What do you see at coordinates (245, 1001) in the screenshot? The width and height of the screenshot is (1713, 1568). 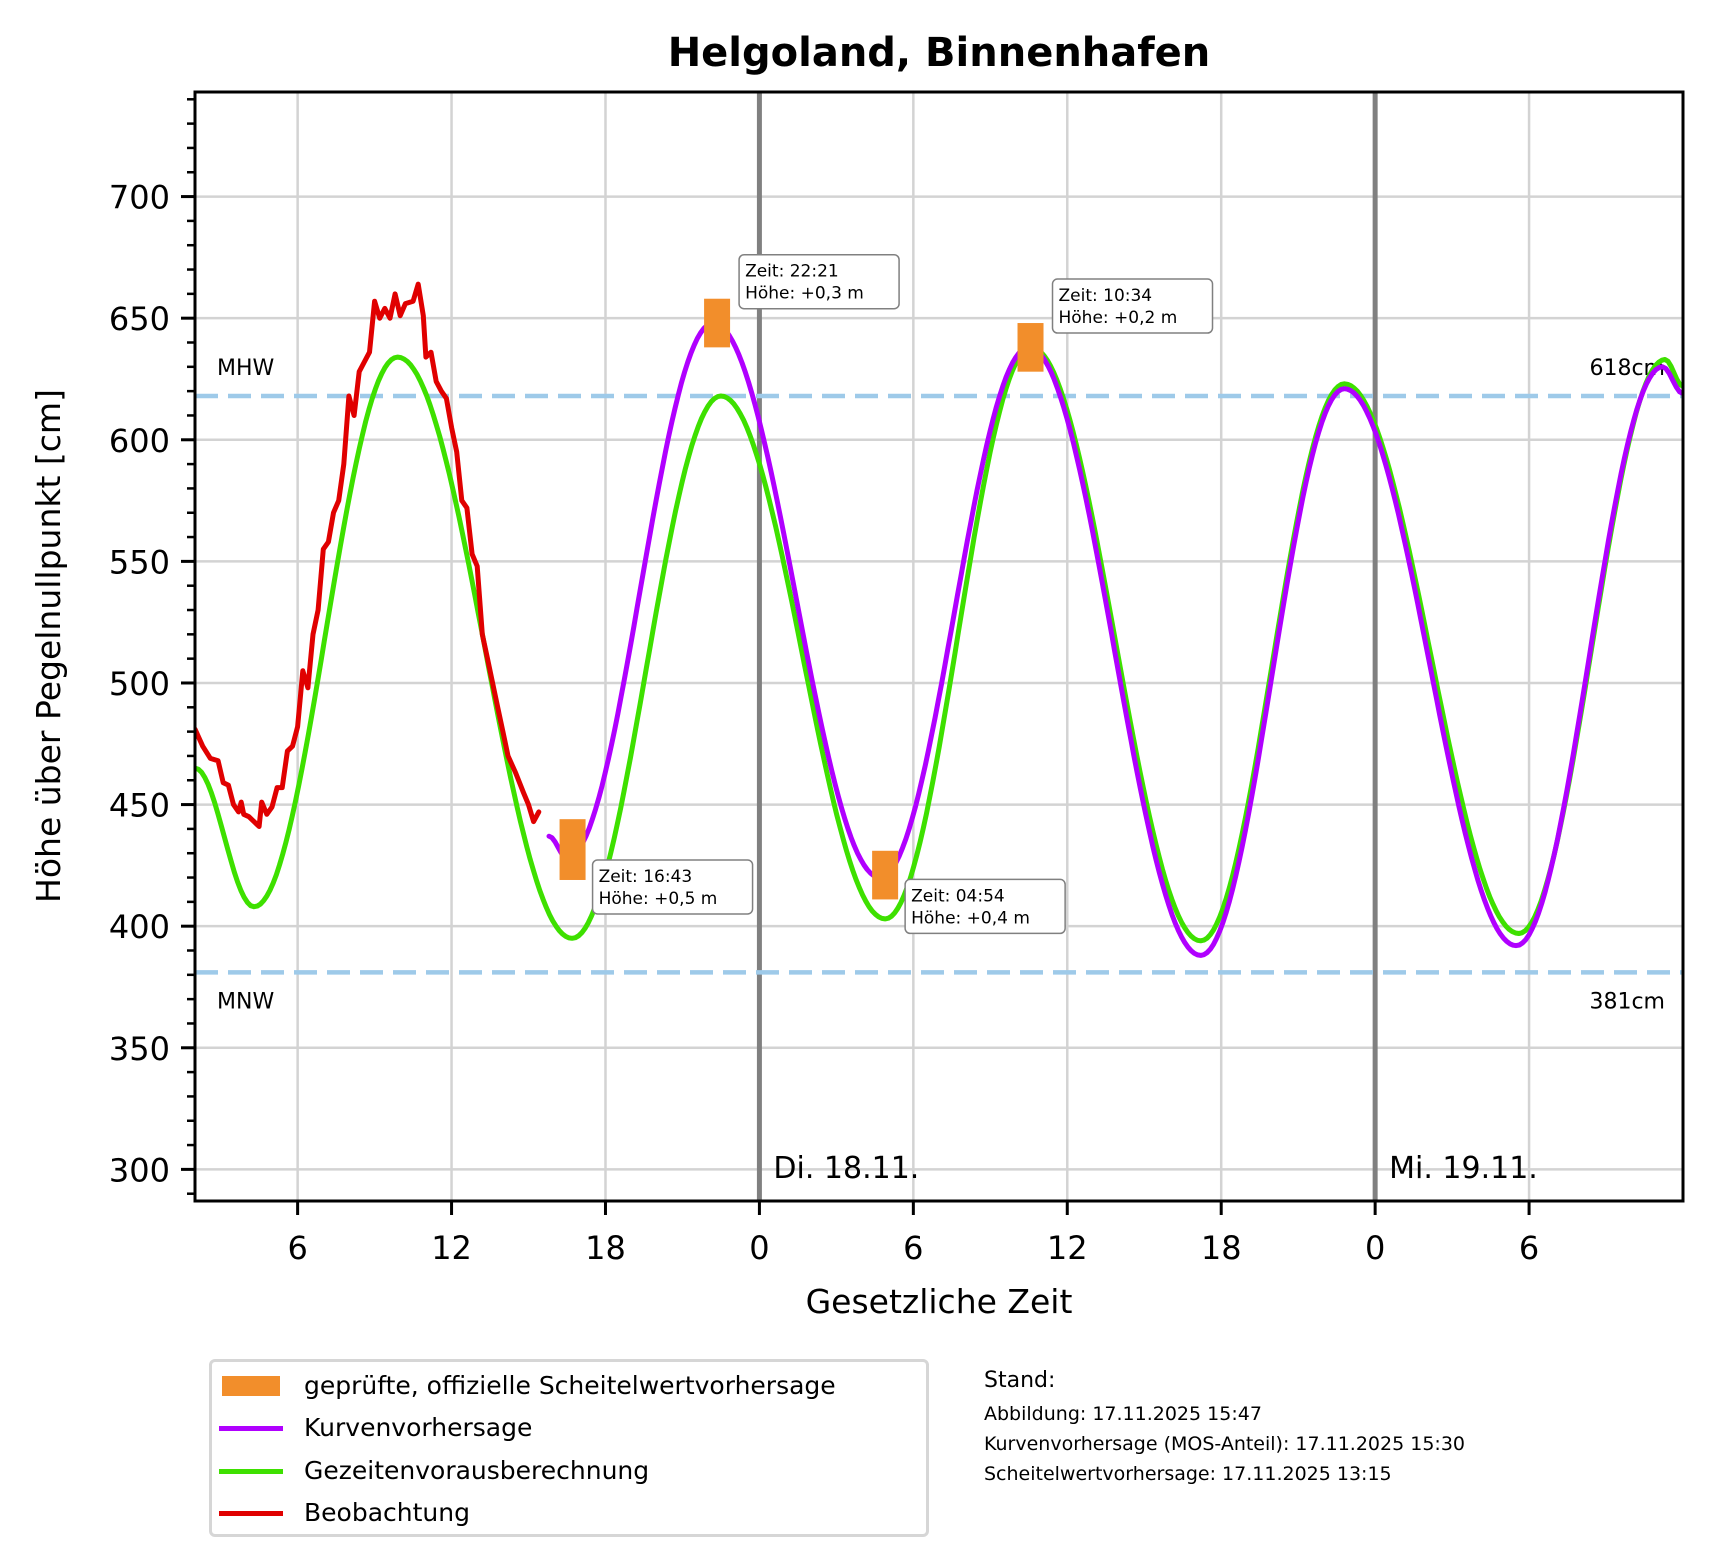 I see `reference-label-mnw: MNW` at bounding box center [245, 1001].